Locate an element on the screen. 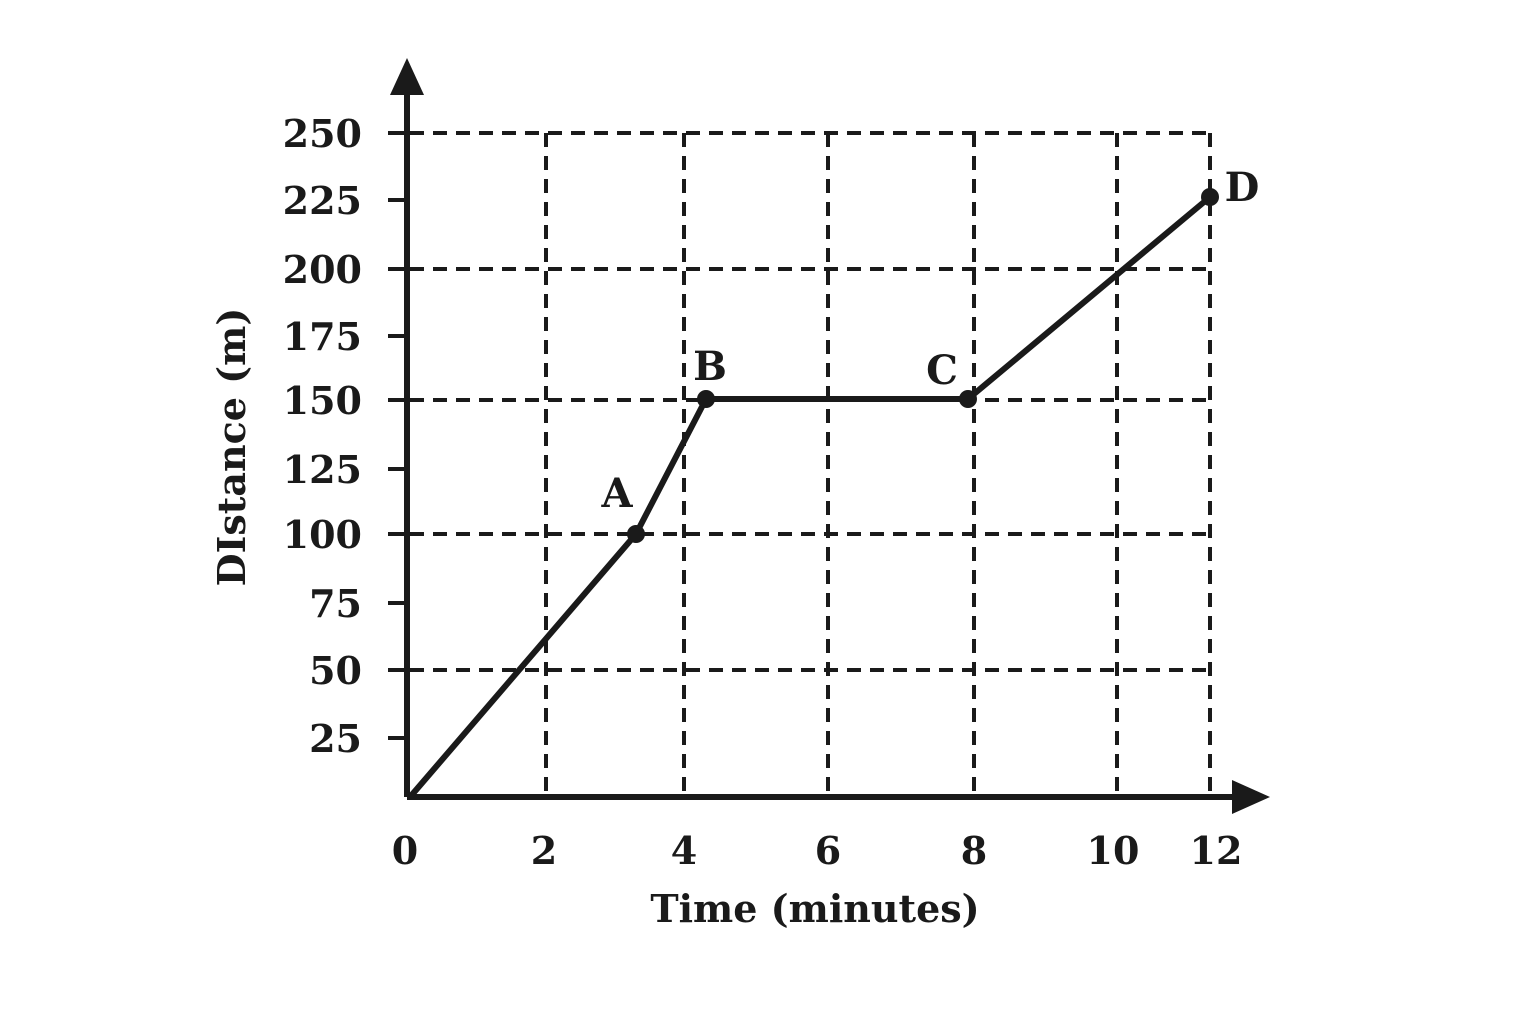 The height and width of the screenshot is (1024, 1536). x-axis-title: Time (minutes) is located at coordinates (814, 908).